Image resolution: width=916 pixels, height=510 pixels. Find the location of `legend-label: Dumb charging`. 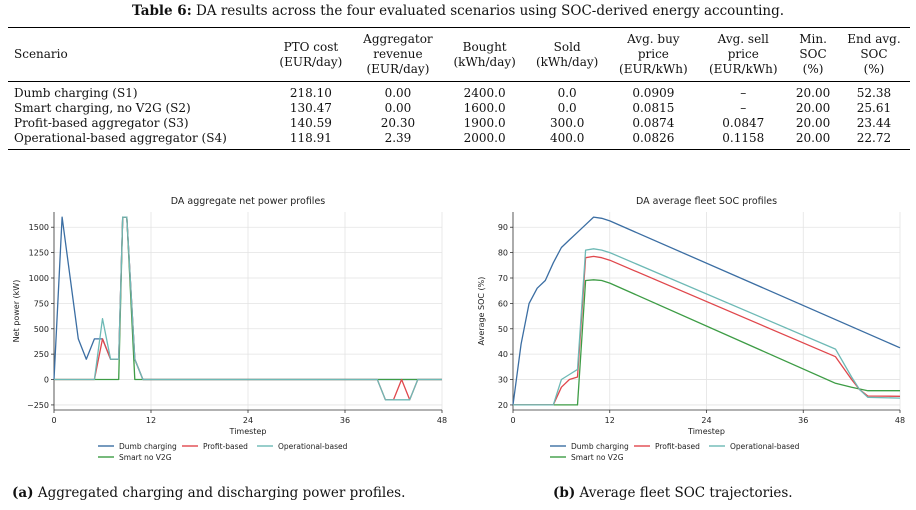

legend-label: Dumb charging is located at coordinates (148, 446).